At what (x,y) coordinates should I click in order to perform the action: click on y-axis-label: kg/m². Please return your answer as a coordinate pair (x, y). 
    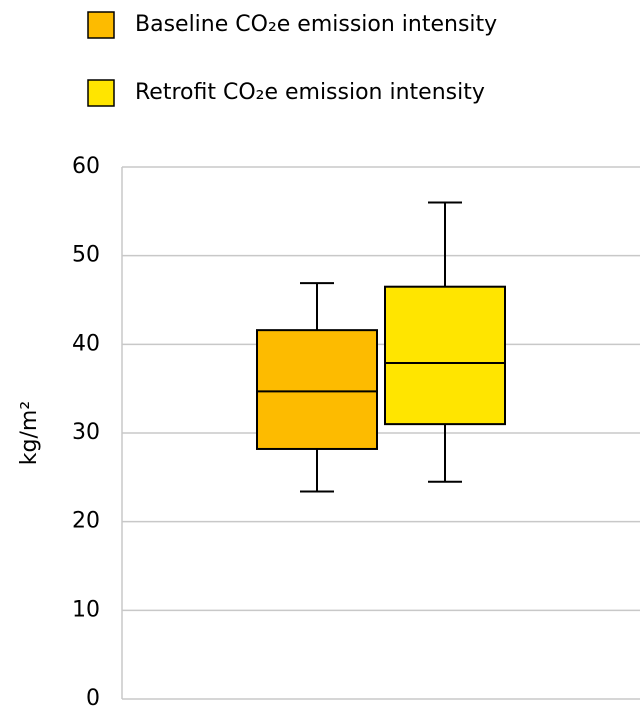
    Looking at the image, I should click on (29, 433).